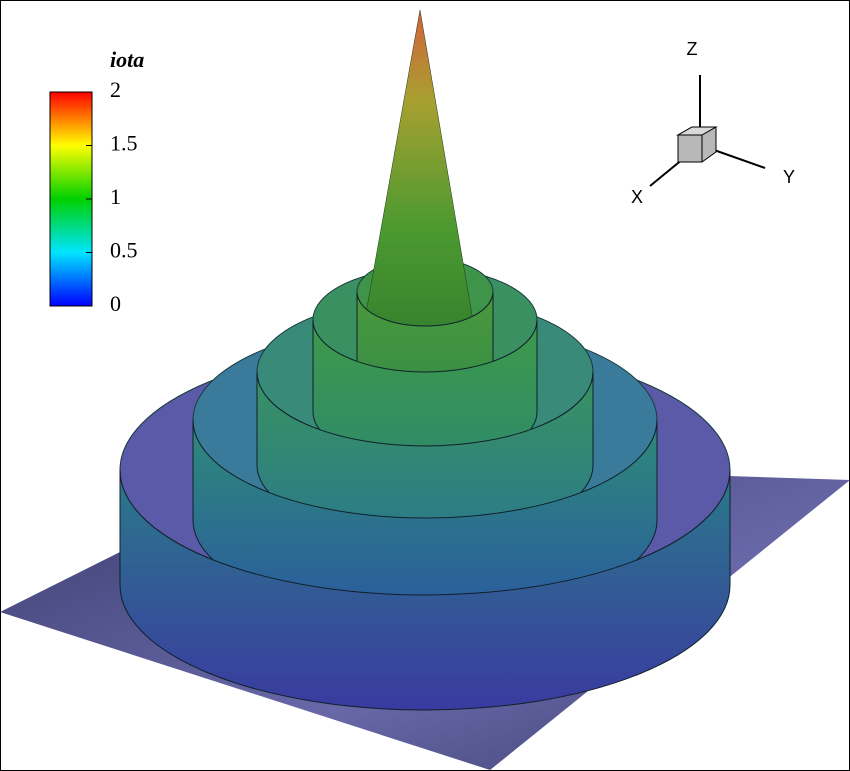 This screenshot has height=771, width=850. I want to click on y-axis-label: Y, so click(789, 177).